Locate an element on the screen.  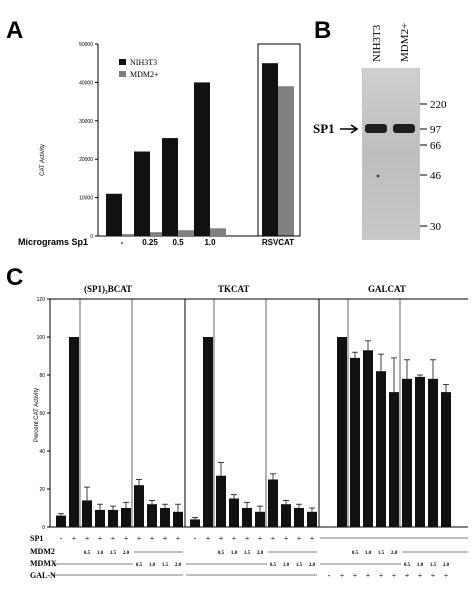
panel-a-x-tick-label: 0.25 is located at coordinates (150, 242).